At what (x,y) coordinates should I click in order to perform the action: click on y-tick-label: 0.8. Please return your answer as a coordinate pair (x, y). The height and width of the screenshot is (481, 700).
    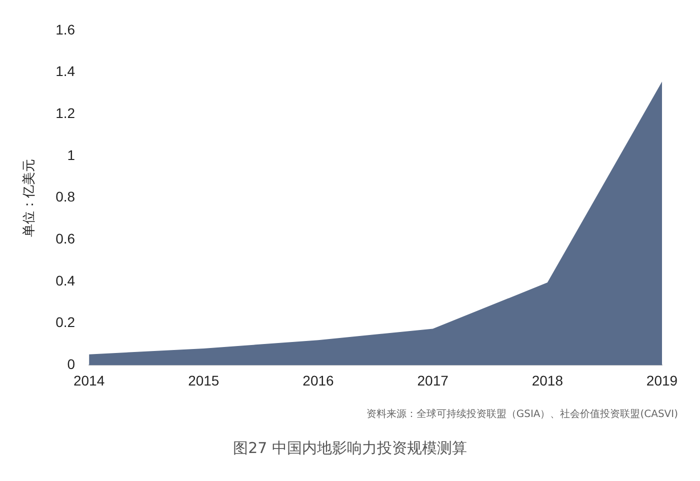
    Looking at the image, I should click on (66, 196).